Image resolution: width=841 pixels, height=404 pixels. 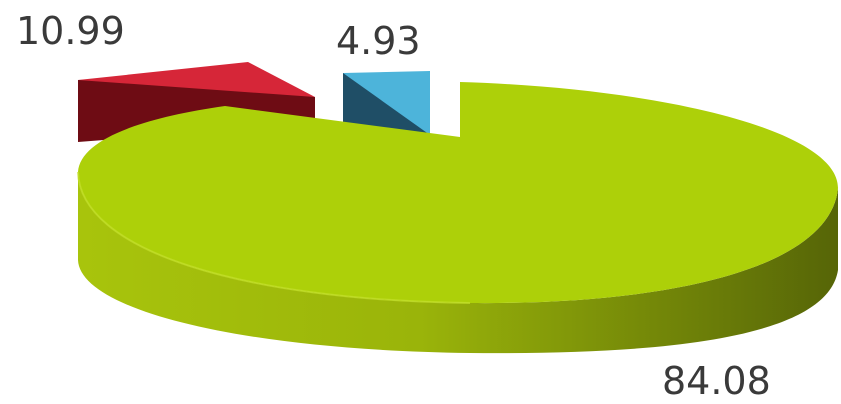 What do you see at coordinates (378, 41) in the screenshot?
I see `data-label-blue: 4.93` at bounding box center [378, 41].